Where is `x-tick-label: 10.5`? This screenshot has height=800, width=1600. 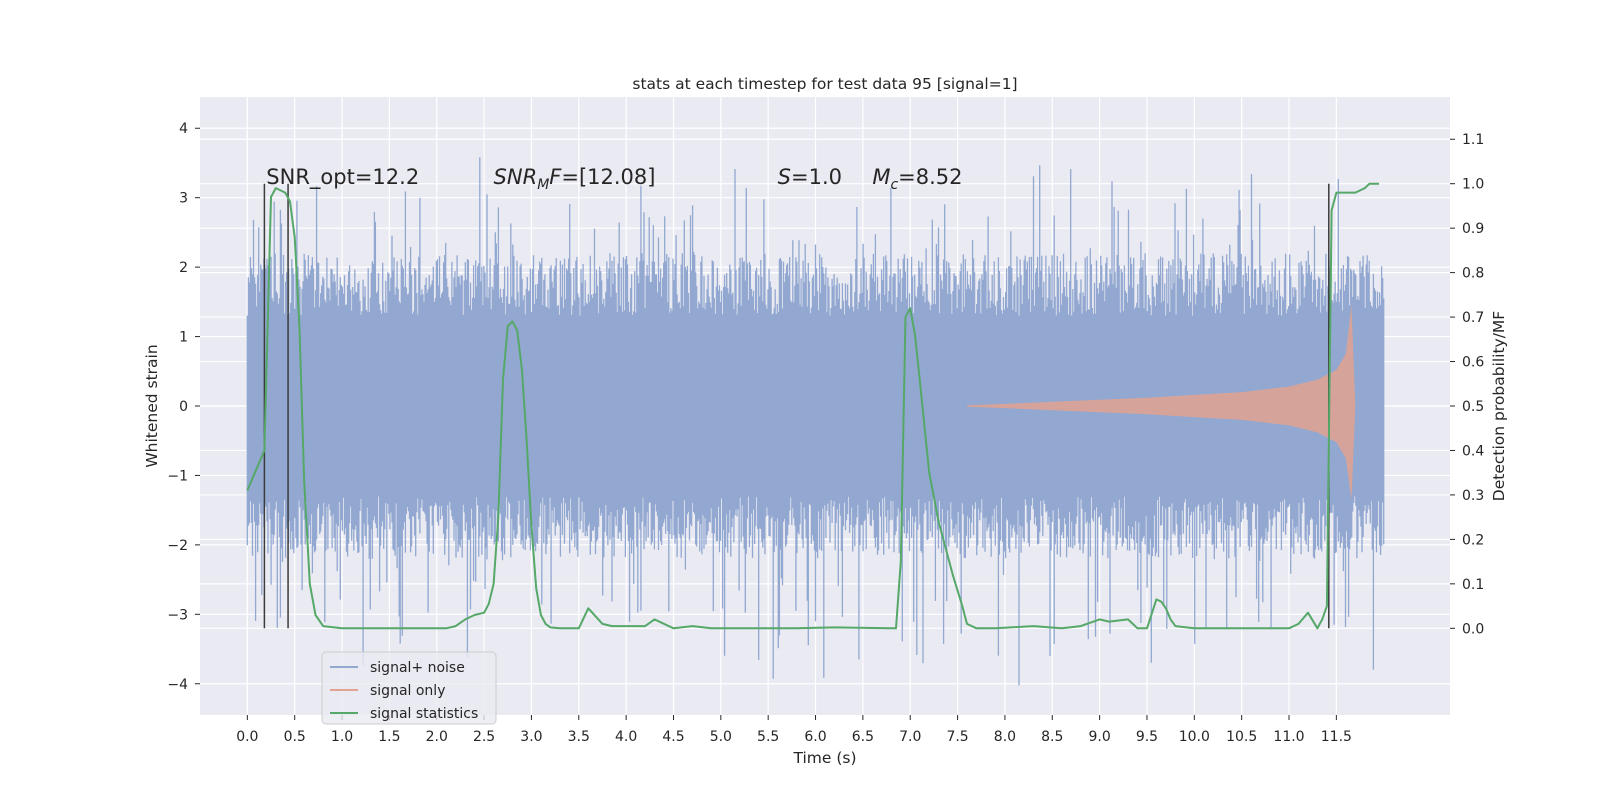 x-tick-label: 10.5 is located at coordinates (1241, 737).